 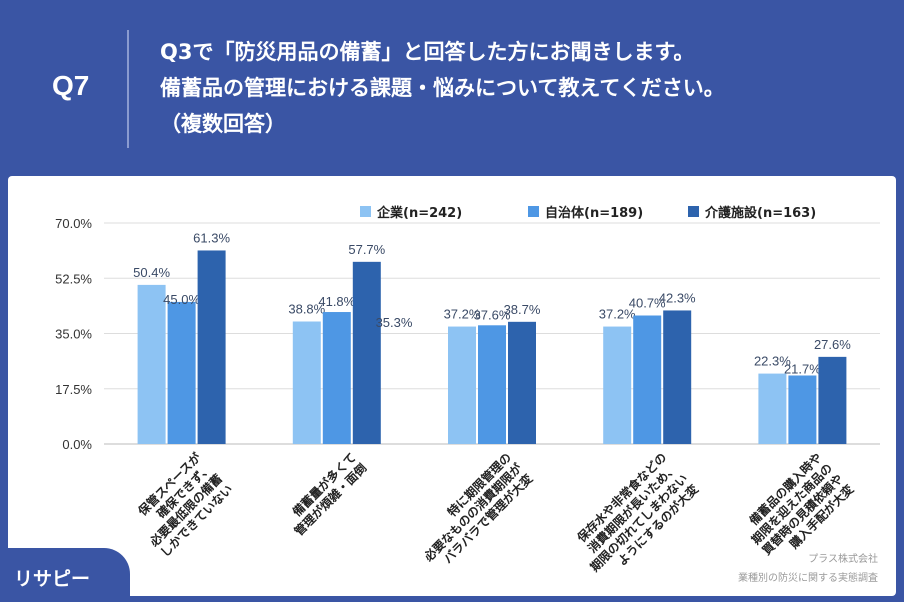 What do you see at coordinates (73, 389) in the screenshot?
I see `y-tick-label: 17.5%` at bounding box center [73, 389].